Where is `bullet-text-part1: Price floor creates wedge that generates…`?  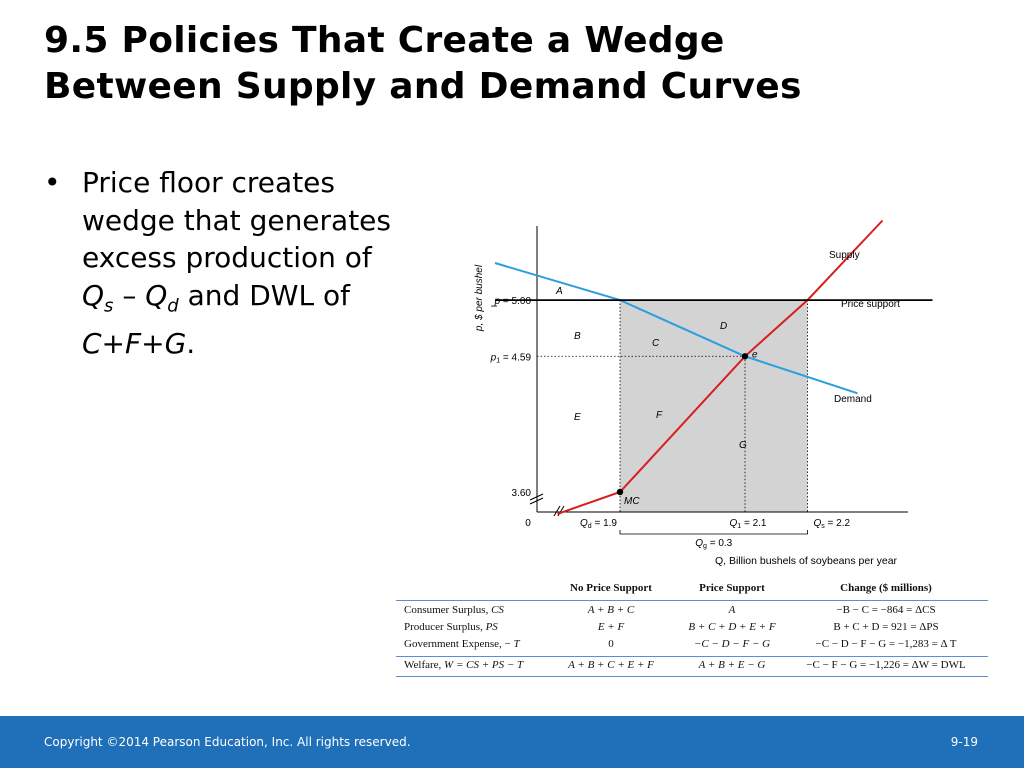 bullet-text-part1: Price floor creates wedge that generates… is located at coordinates (236, 220).